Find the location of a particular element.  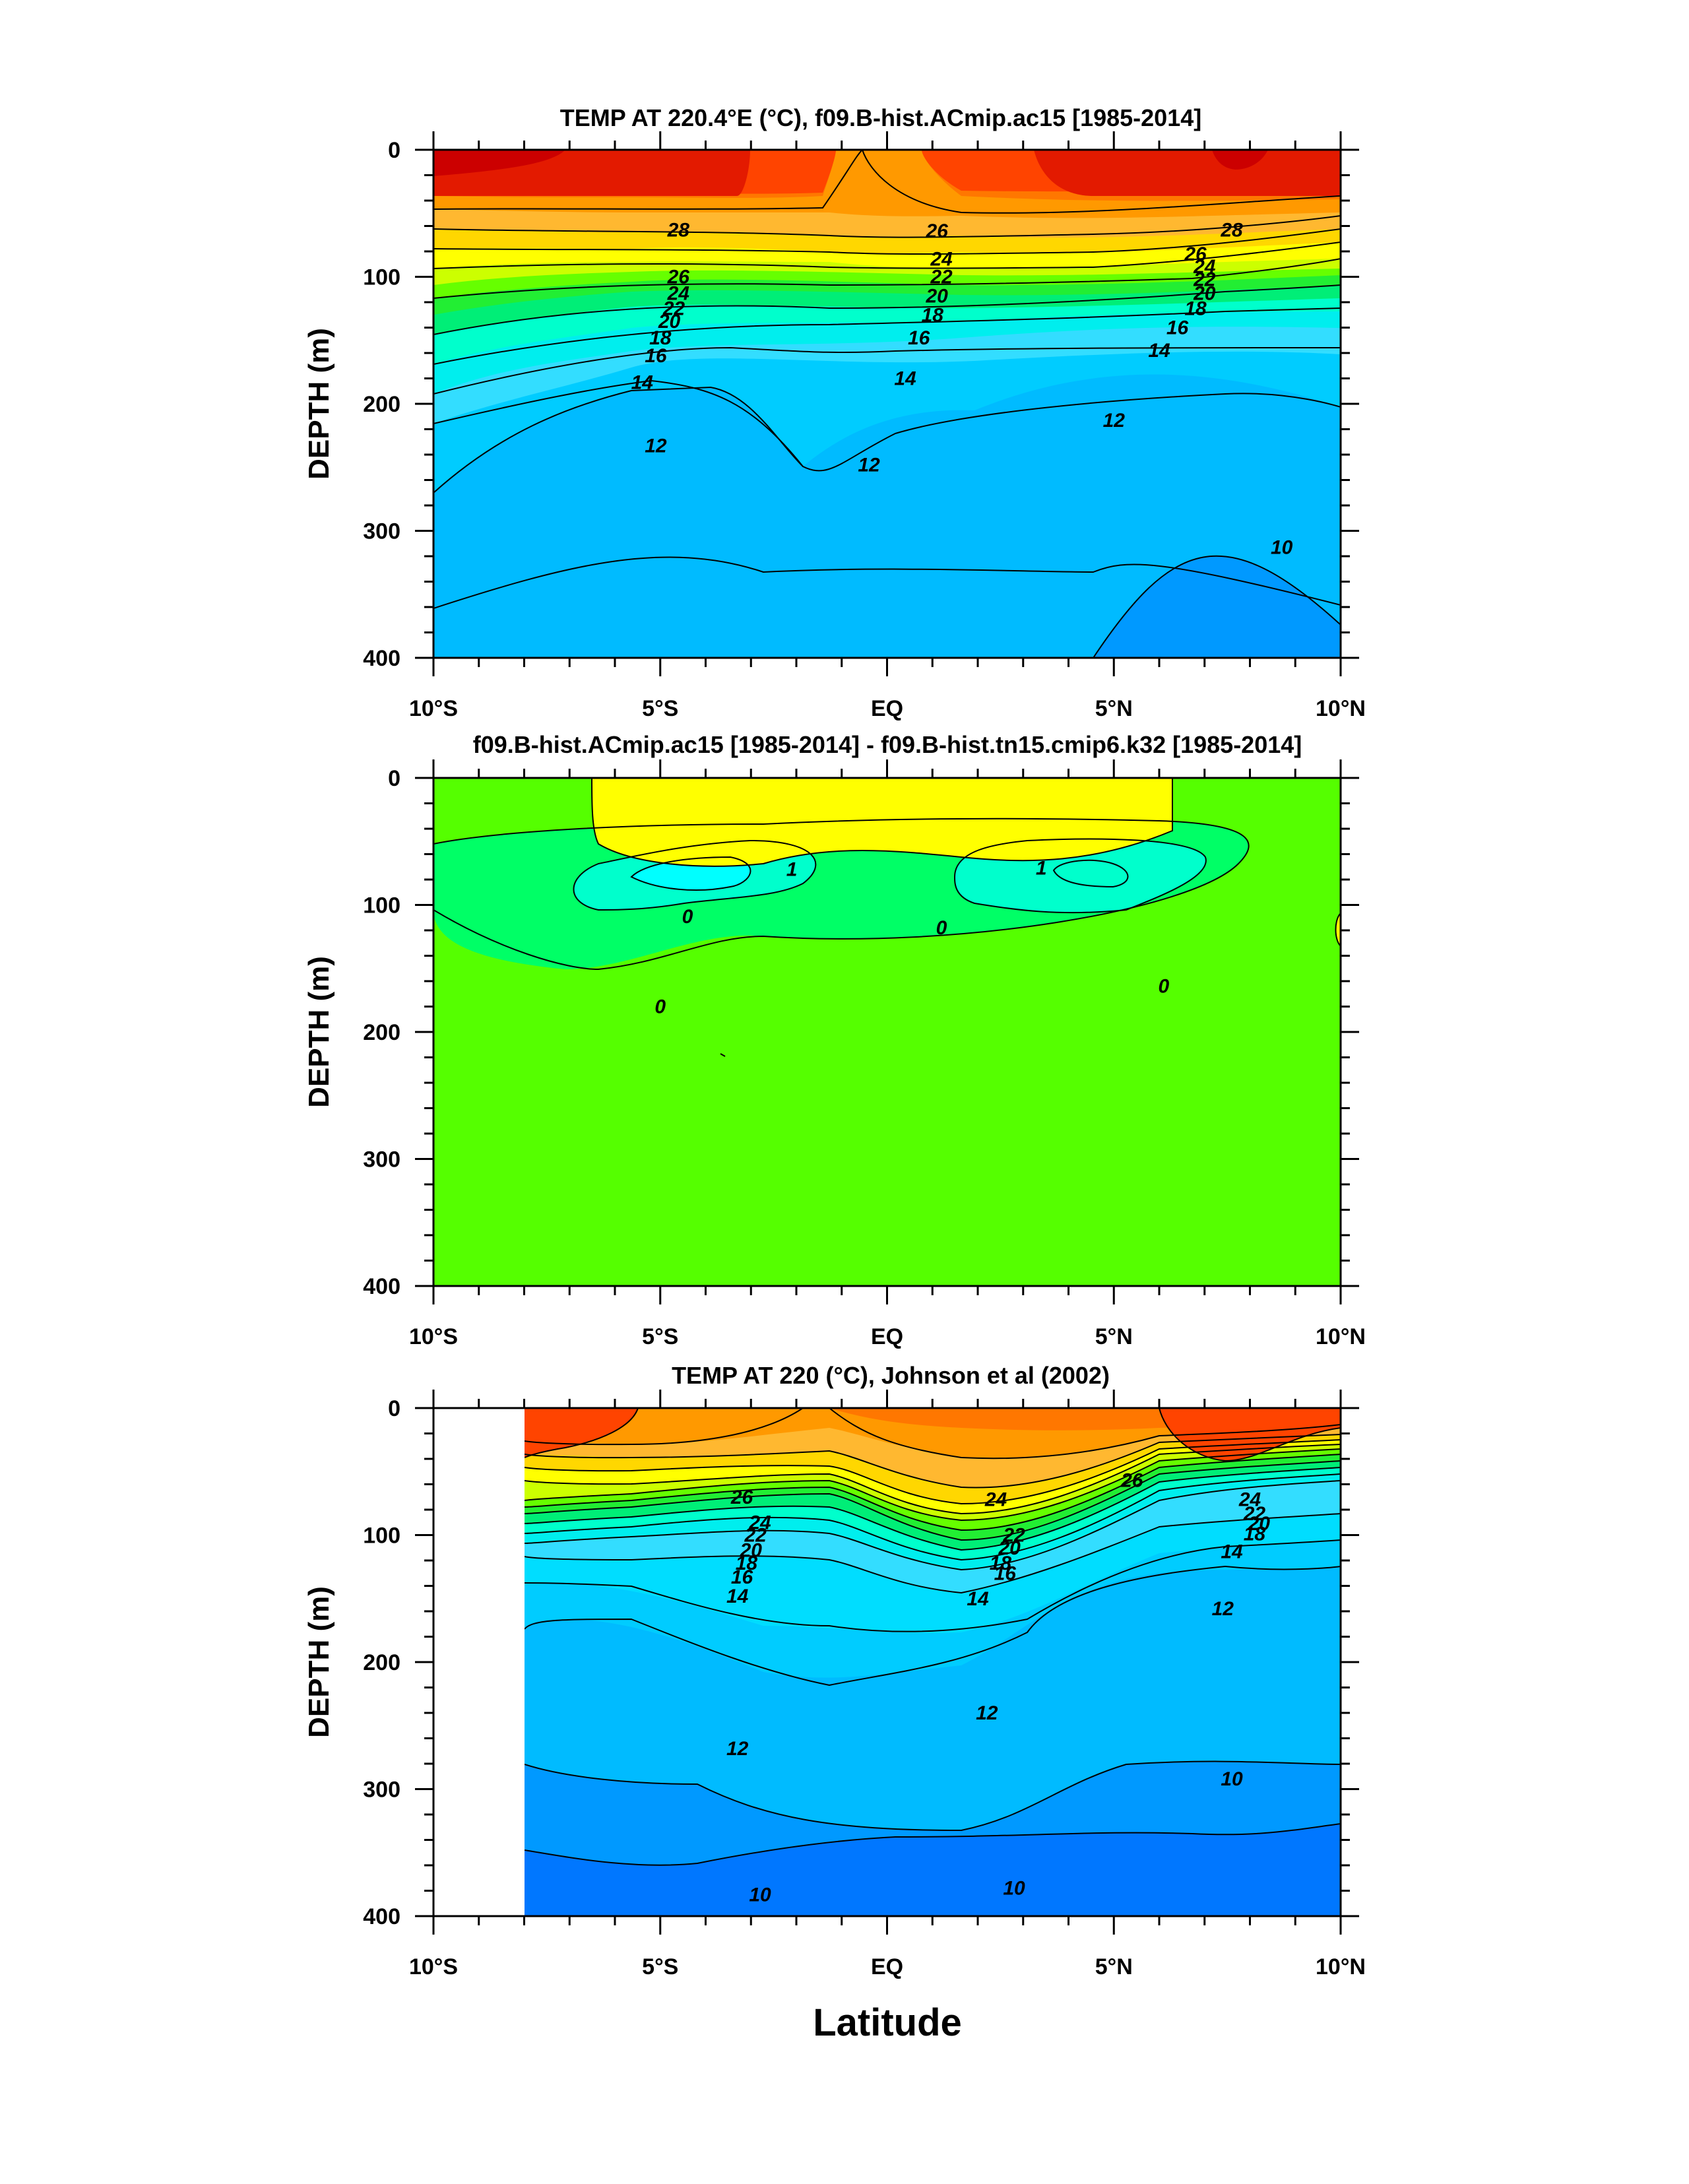

contour-label: 1 is located at coordinates (792, 870).